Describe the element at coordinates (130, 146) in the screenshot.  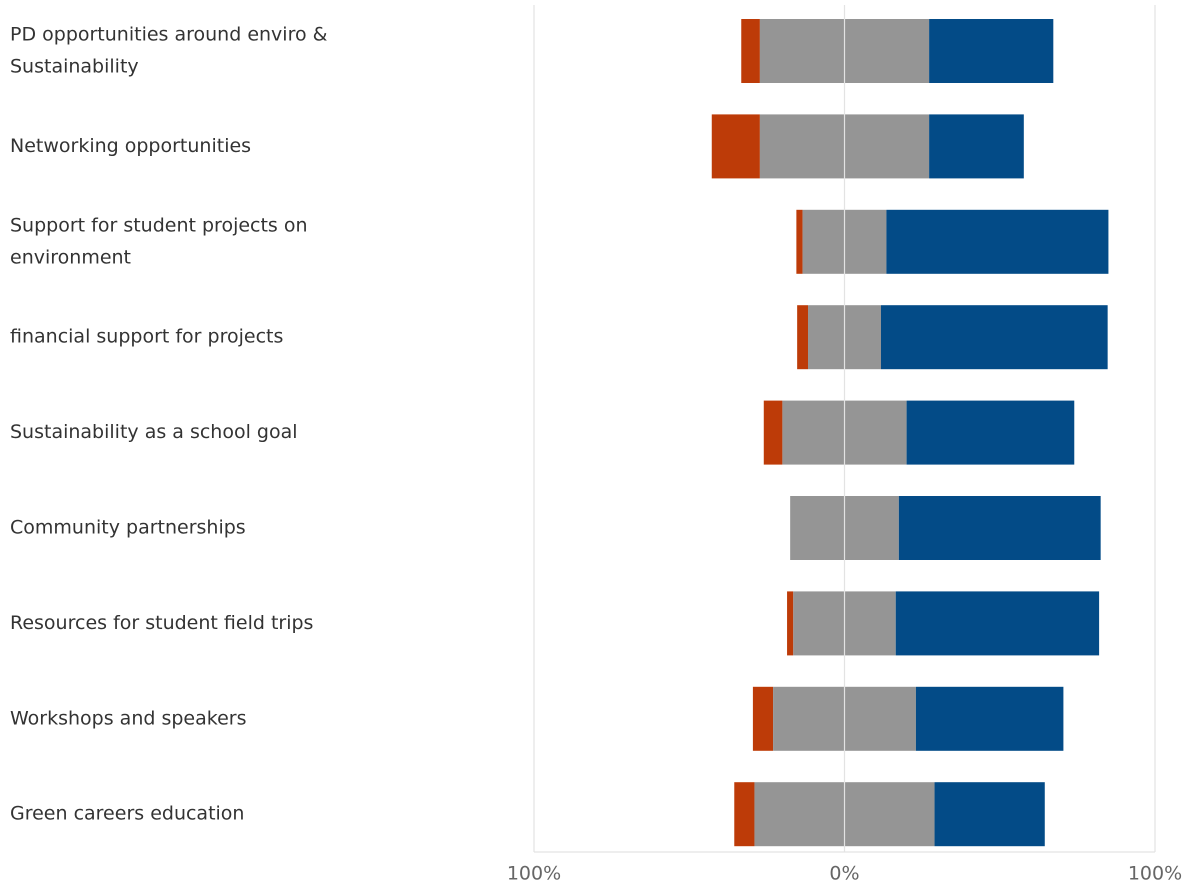
I see `category-label-1-line-0: Networking opportunities` at that location.